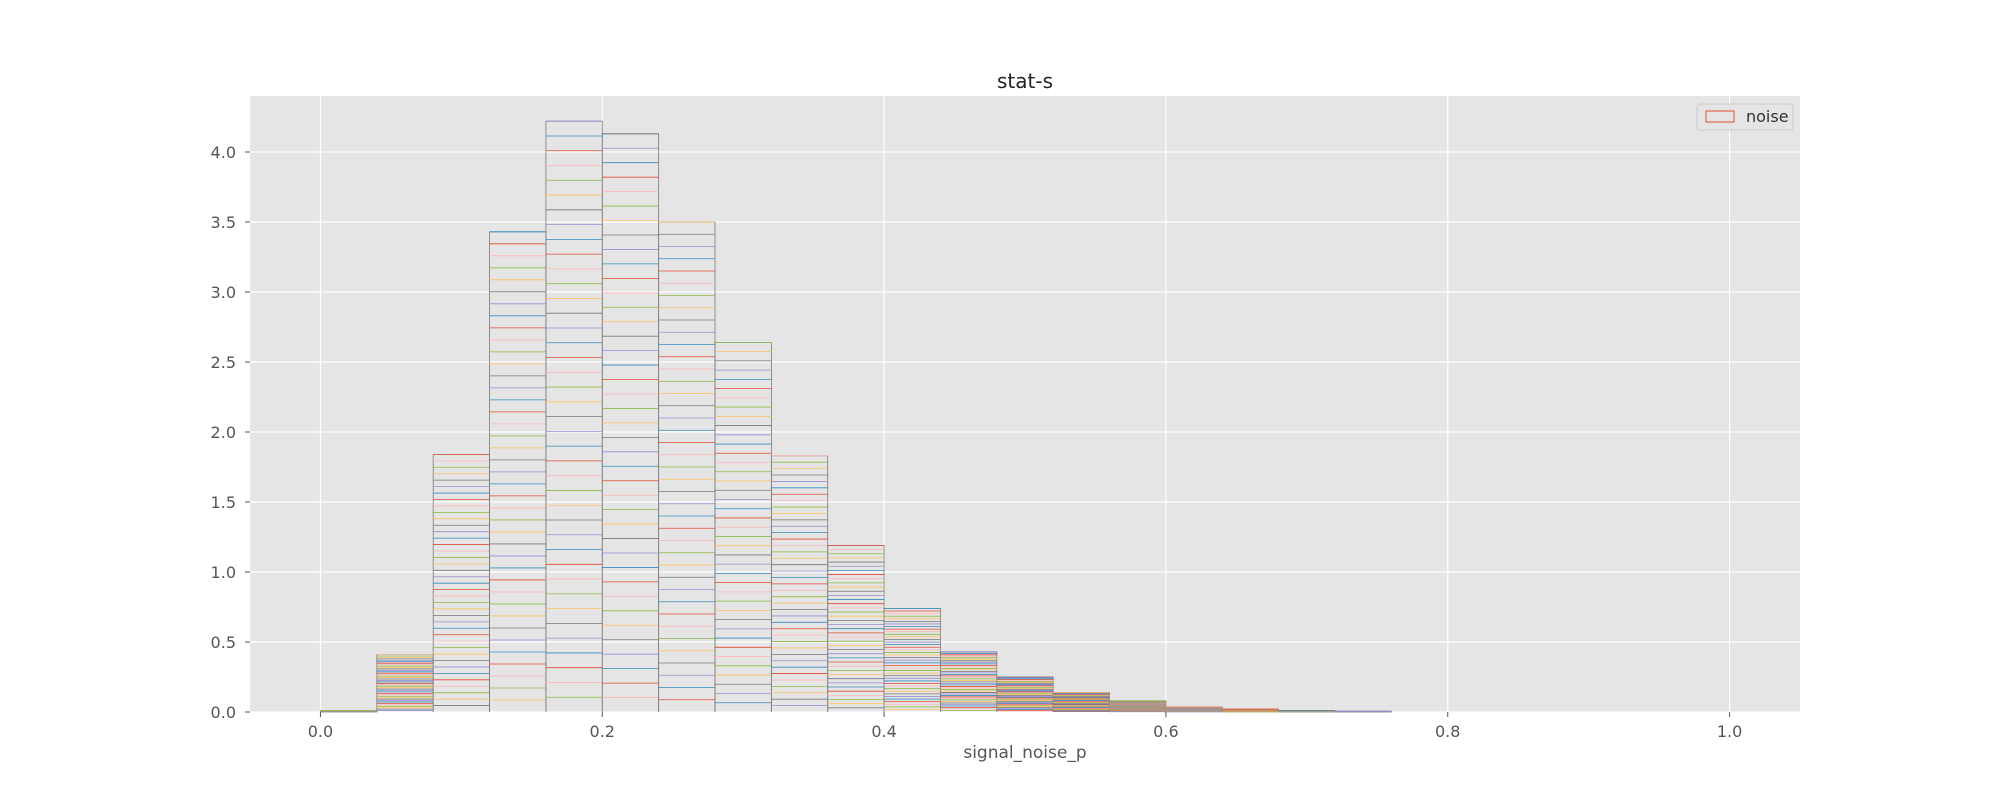 This screenshot has width=2000, height=800. What do you see at coordinates (1729, 731) in the screenshot?
I see `x-tick-label: 1.0` at bounding box center [1729, 731].